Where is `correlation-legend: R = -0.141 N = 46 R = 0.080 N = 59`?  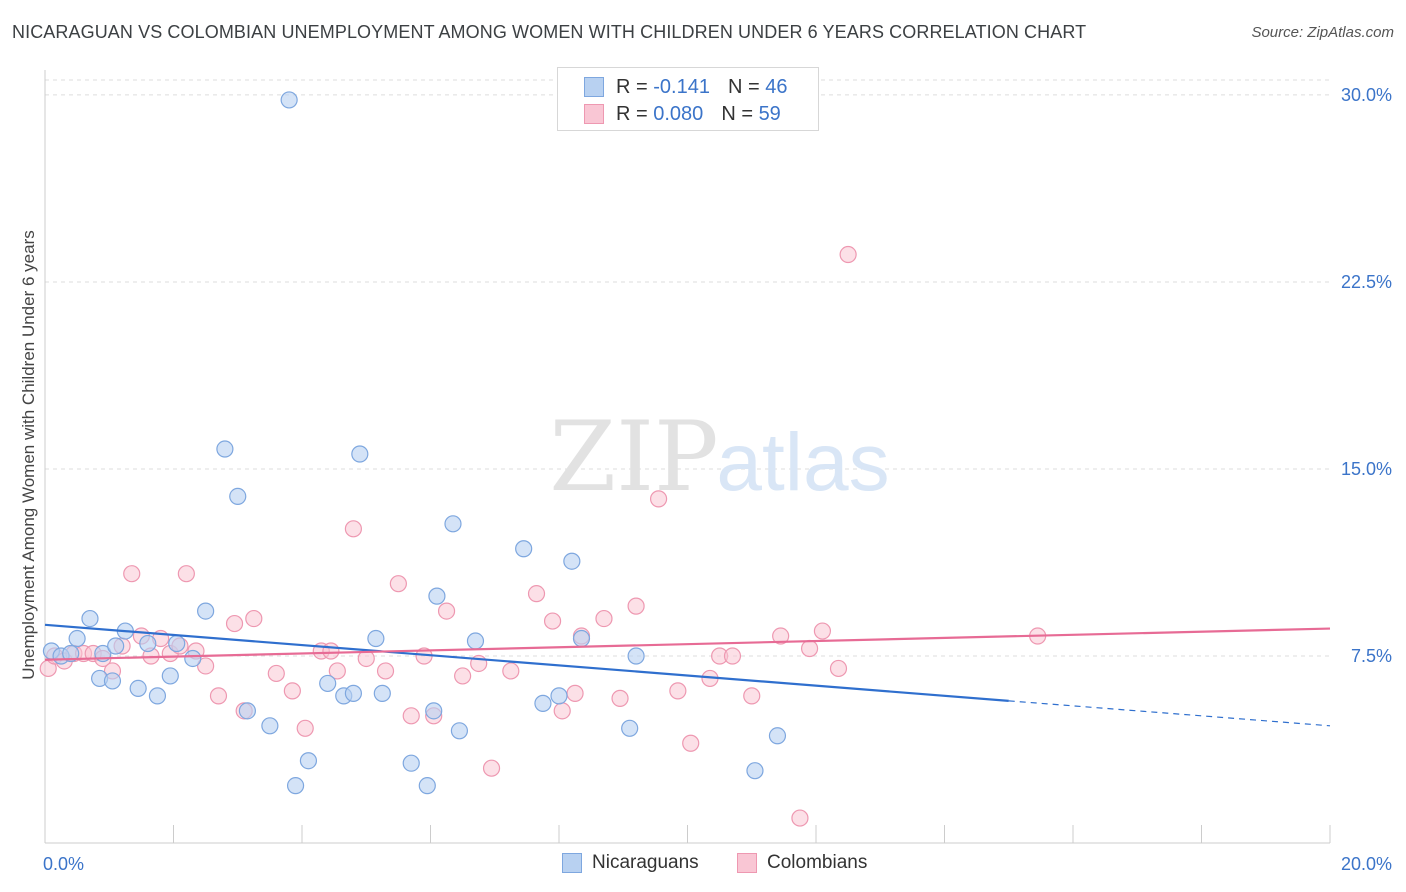
correlation-legend: R = -0.141 N = 46 R = 0.080 N = 59 is located at coordinates (688, 99).